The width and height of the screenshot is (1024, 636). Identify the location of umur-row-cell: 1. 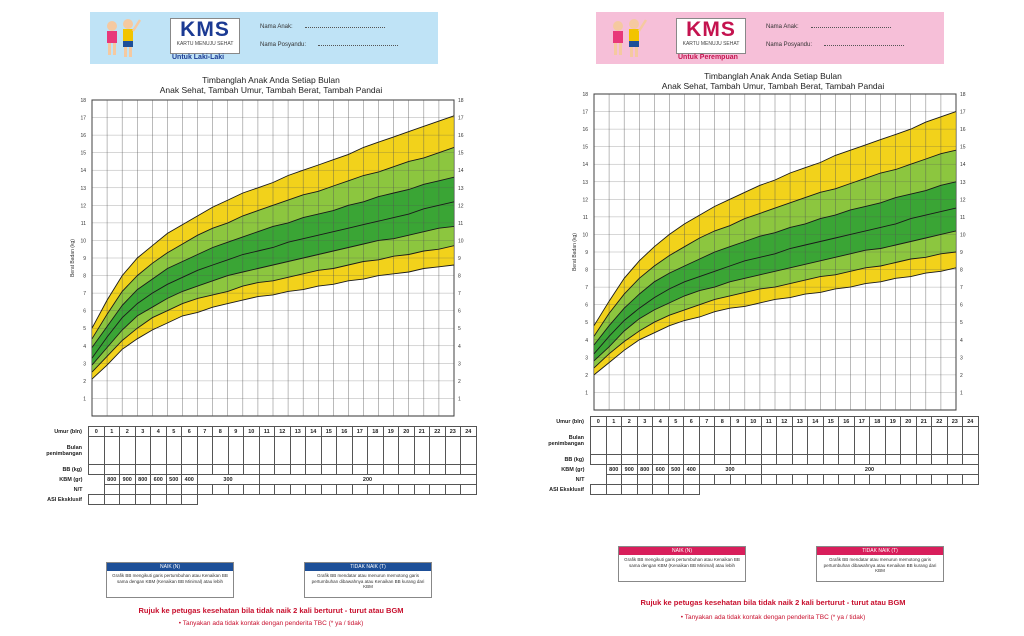
(111, 431).